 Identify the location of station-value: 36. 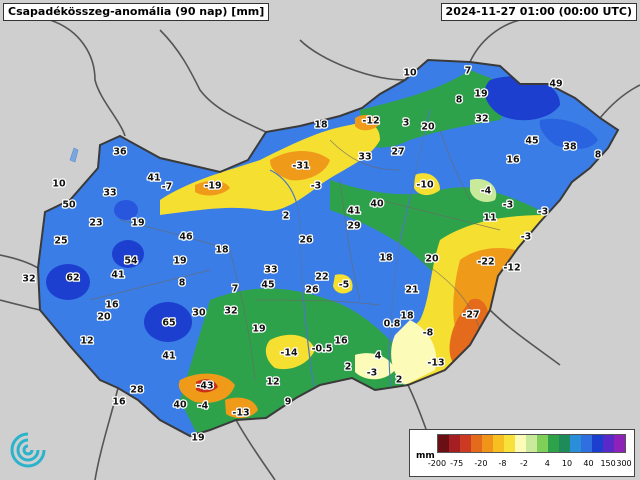
(120, 152).